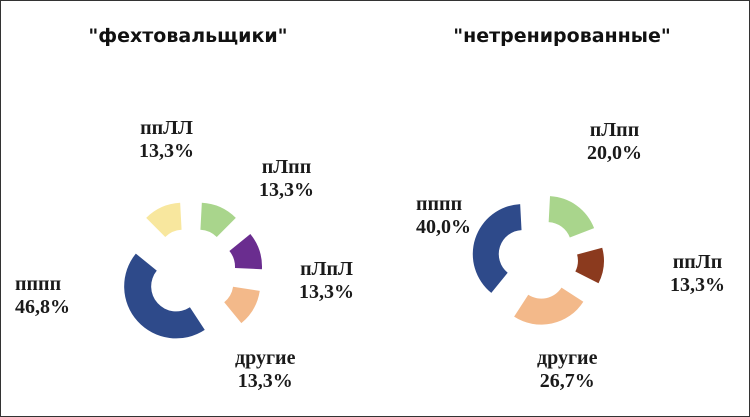 The width and height of the screenshot is (750, 417). I want to click on slice-label-value: 20,0%, so click(614, 153).